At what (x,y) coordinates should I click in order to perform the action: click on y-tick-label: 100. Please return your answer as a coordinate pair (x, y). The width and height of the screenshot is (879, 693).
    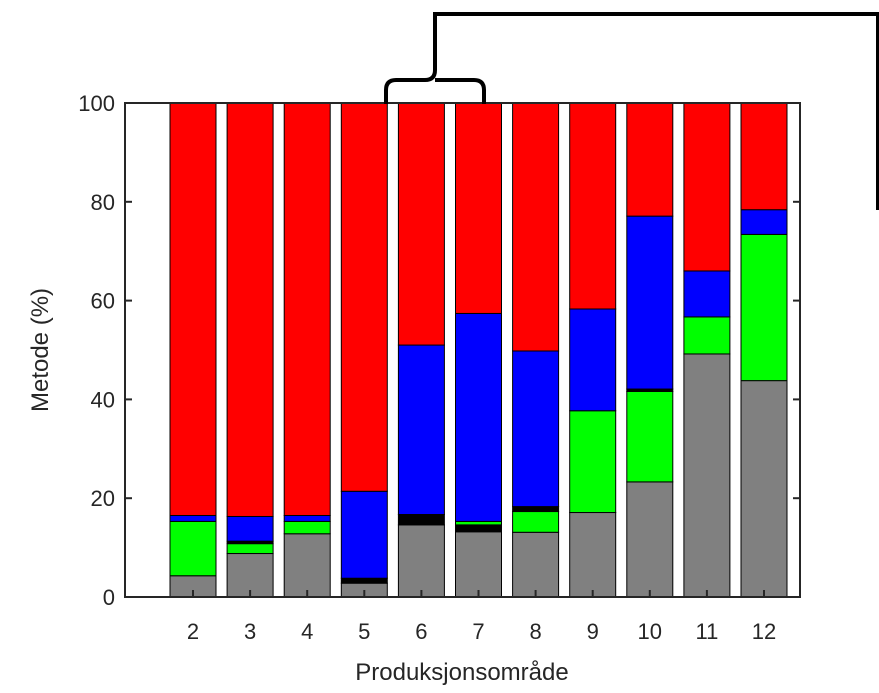
    Looking at the image, I should click on (96, 103).